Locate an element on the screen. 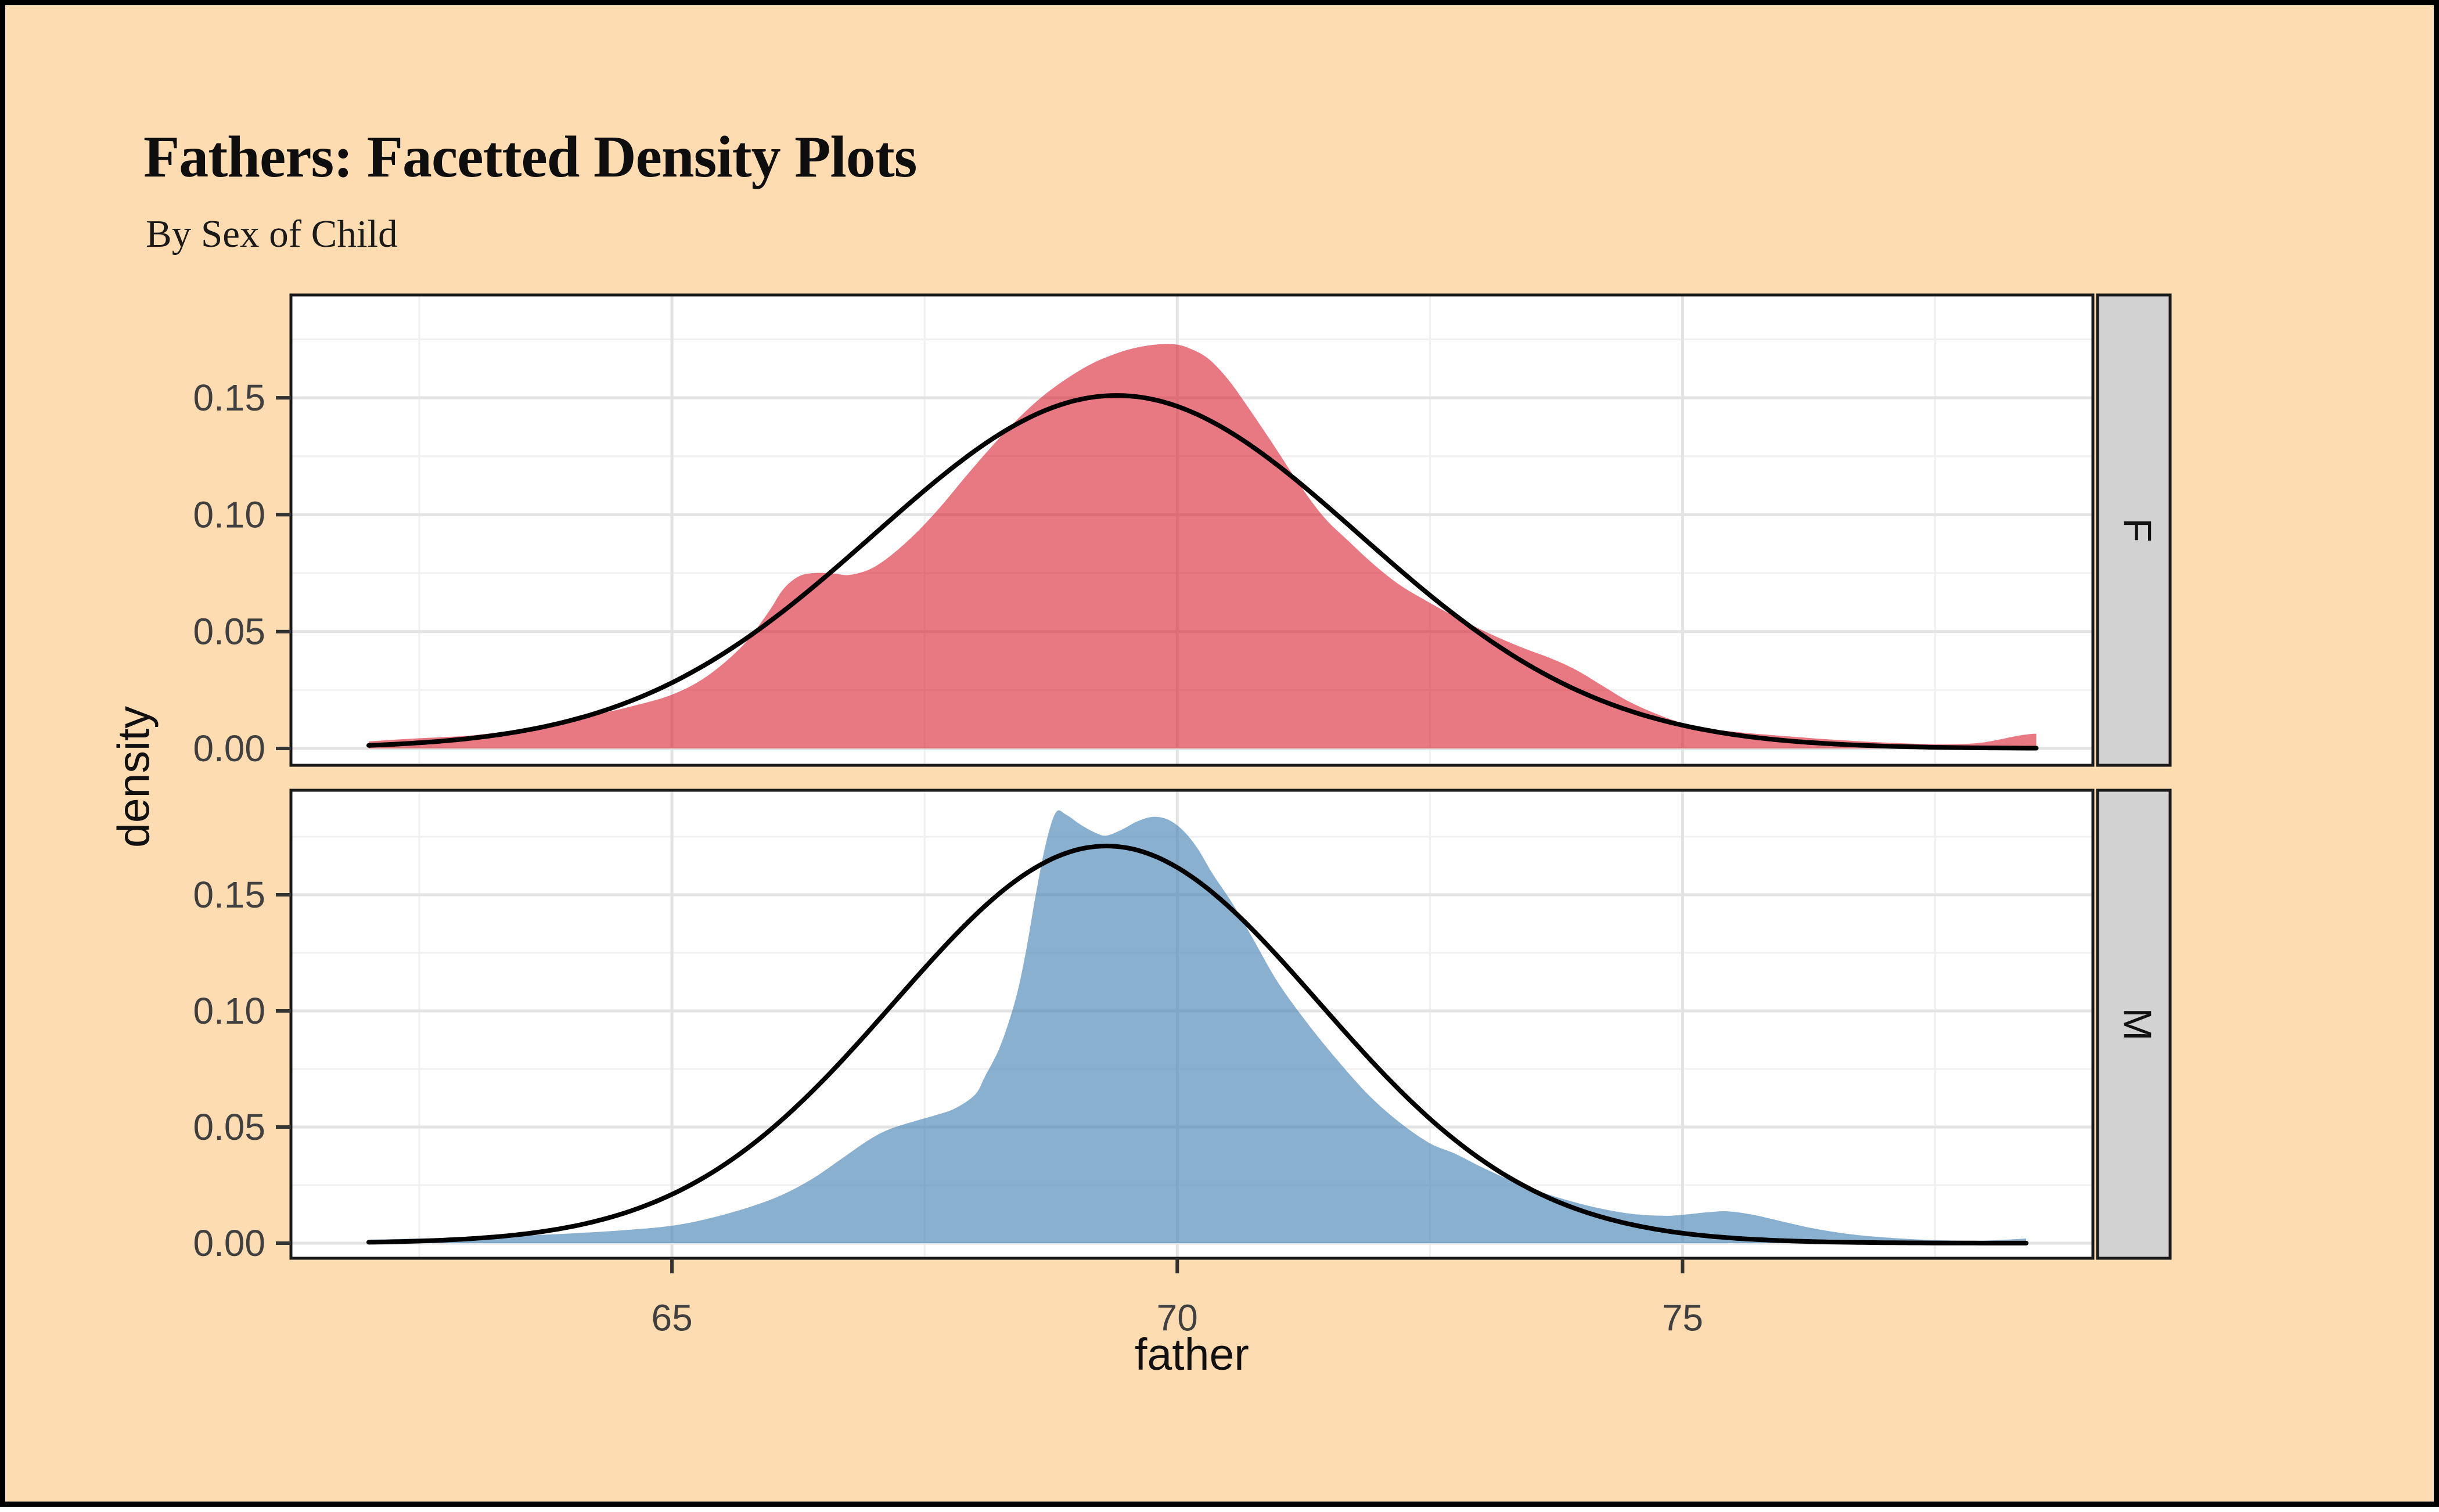 Image resolution: width=2439 pixels, height=1512 pixels. facet-strip-label-M: M is located at coordinates (2138, 1024).